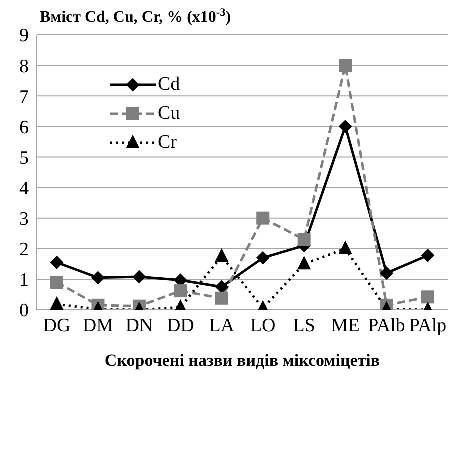 The height and width of the screenshot is (455, 453). I want to click on x-tick-label: PAlb, so click(387, 325).